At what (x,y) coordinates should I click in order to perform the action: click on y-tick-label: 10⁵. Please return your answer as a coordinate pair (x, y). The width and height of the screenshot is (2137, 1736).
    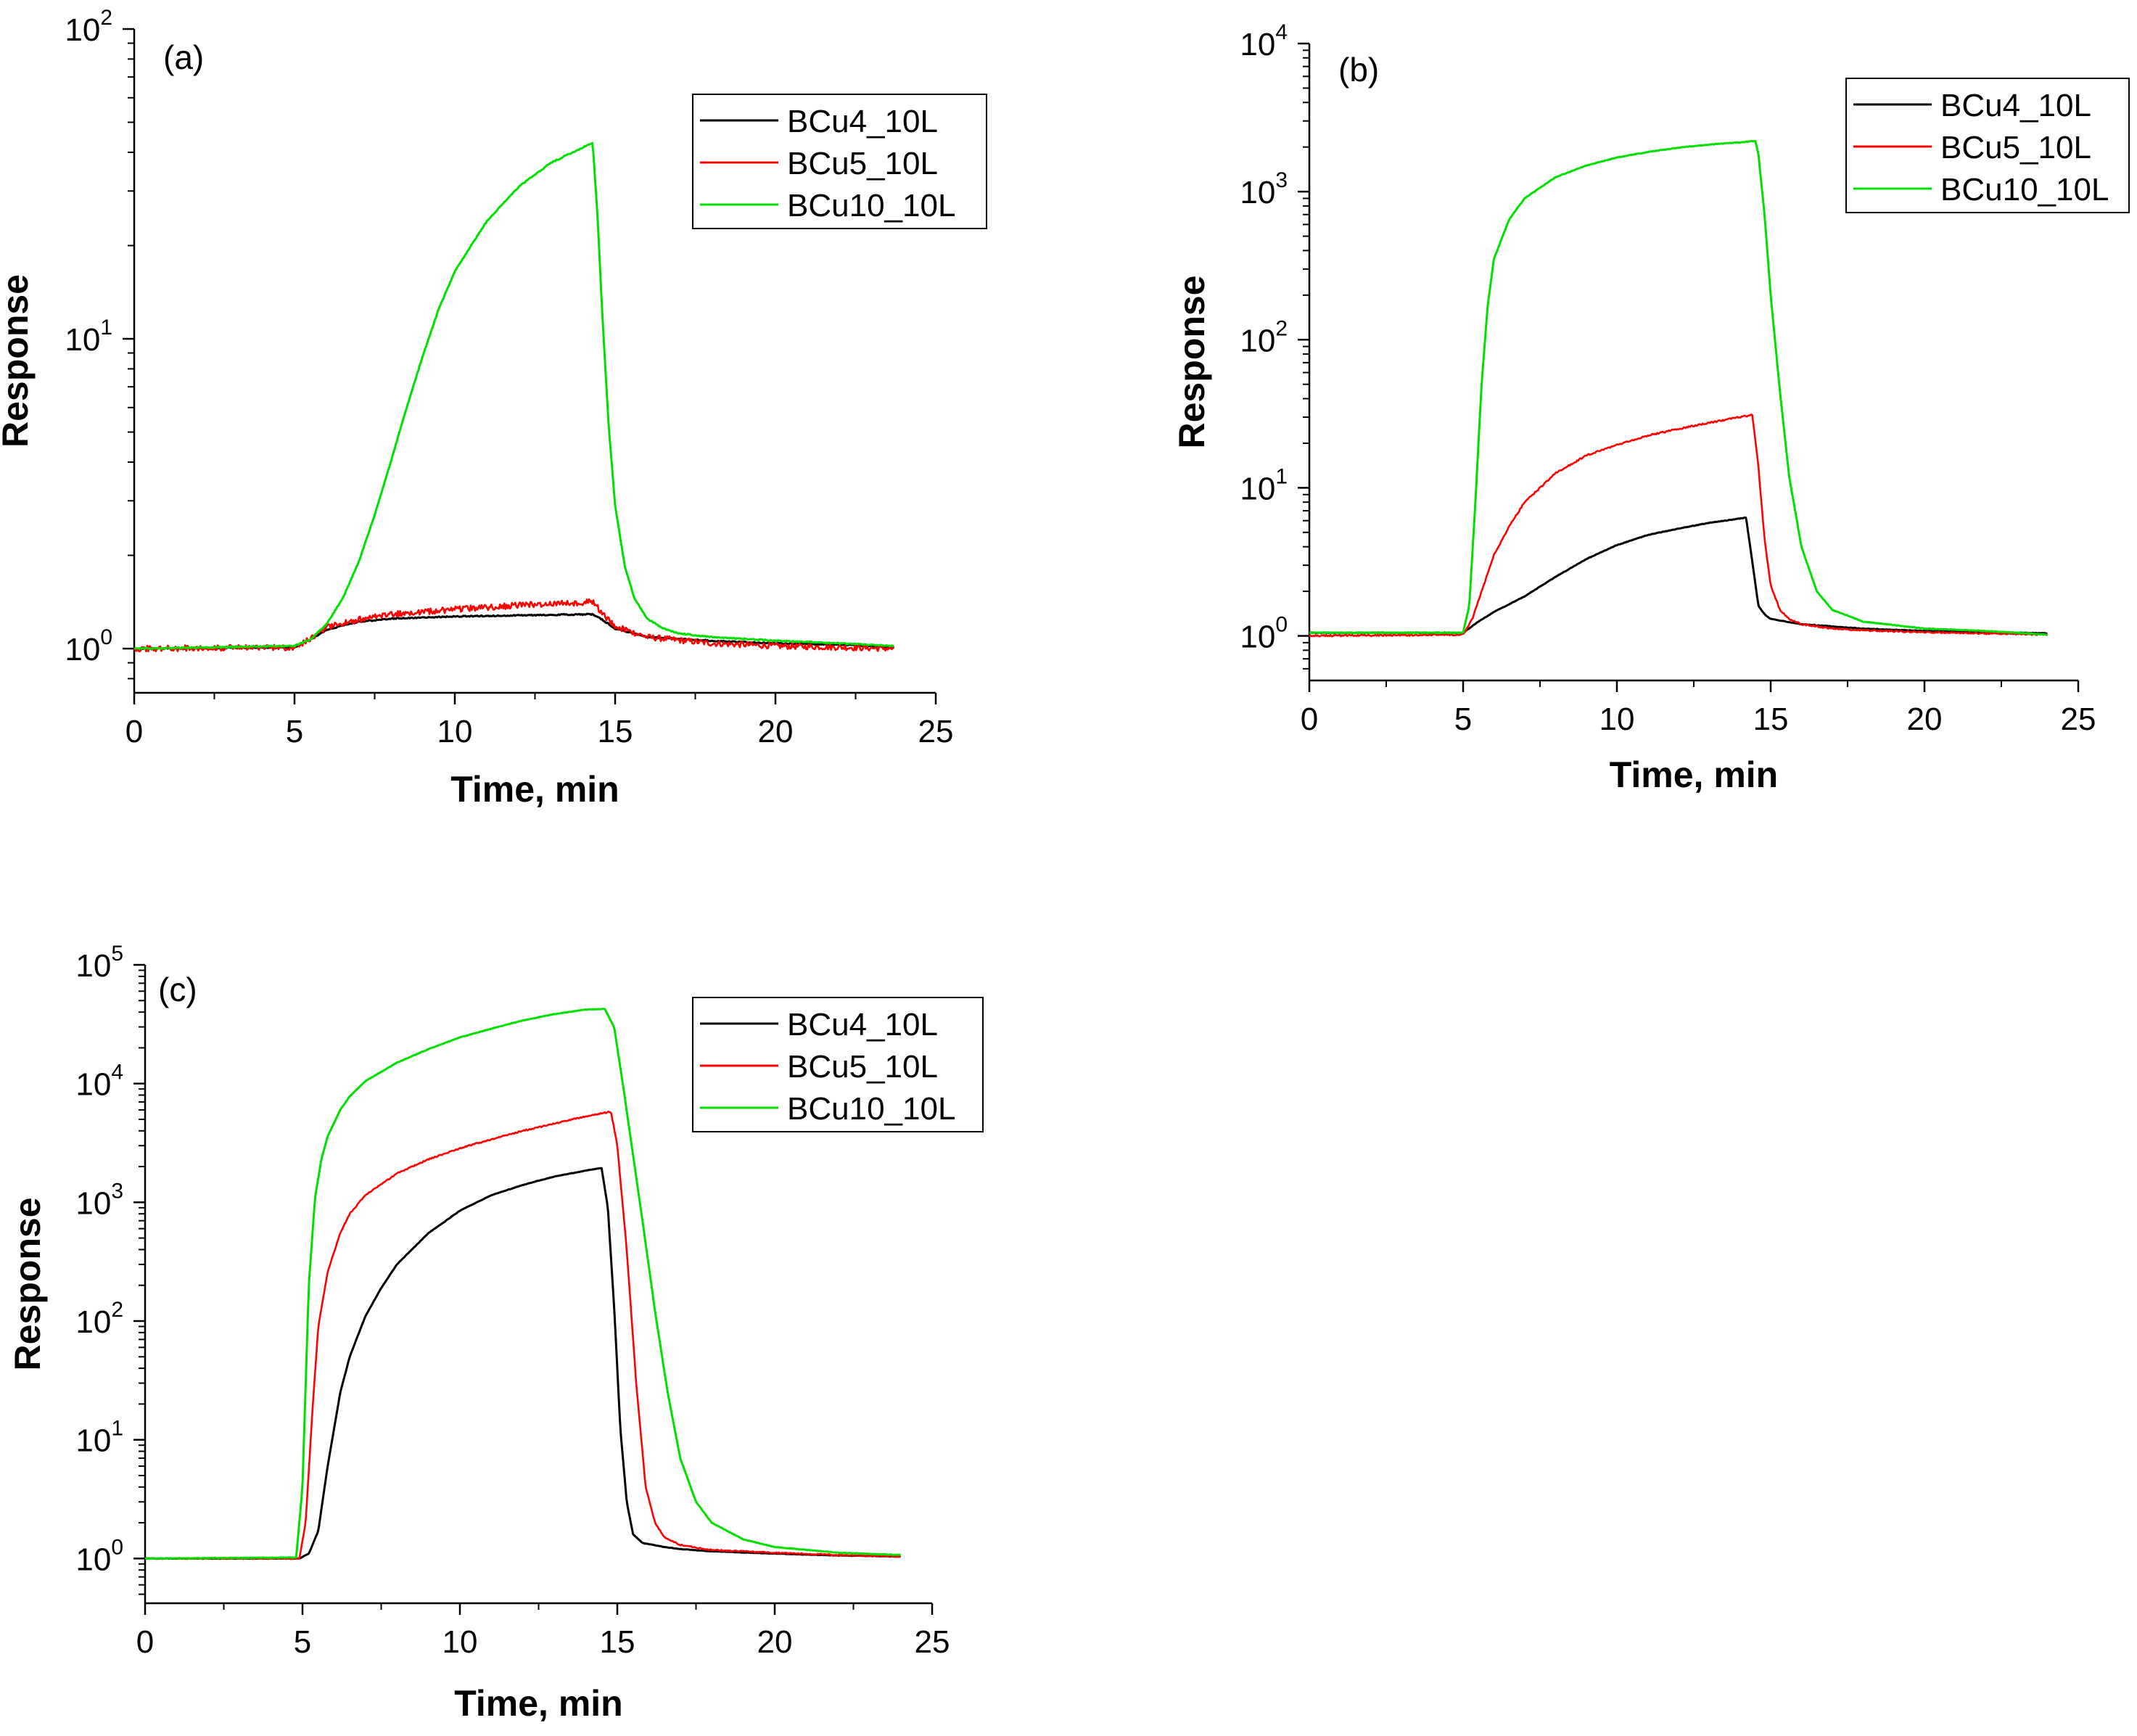
    Looking at the image, I should click on (99, 963).